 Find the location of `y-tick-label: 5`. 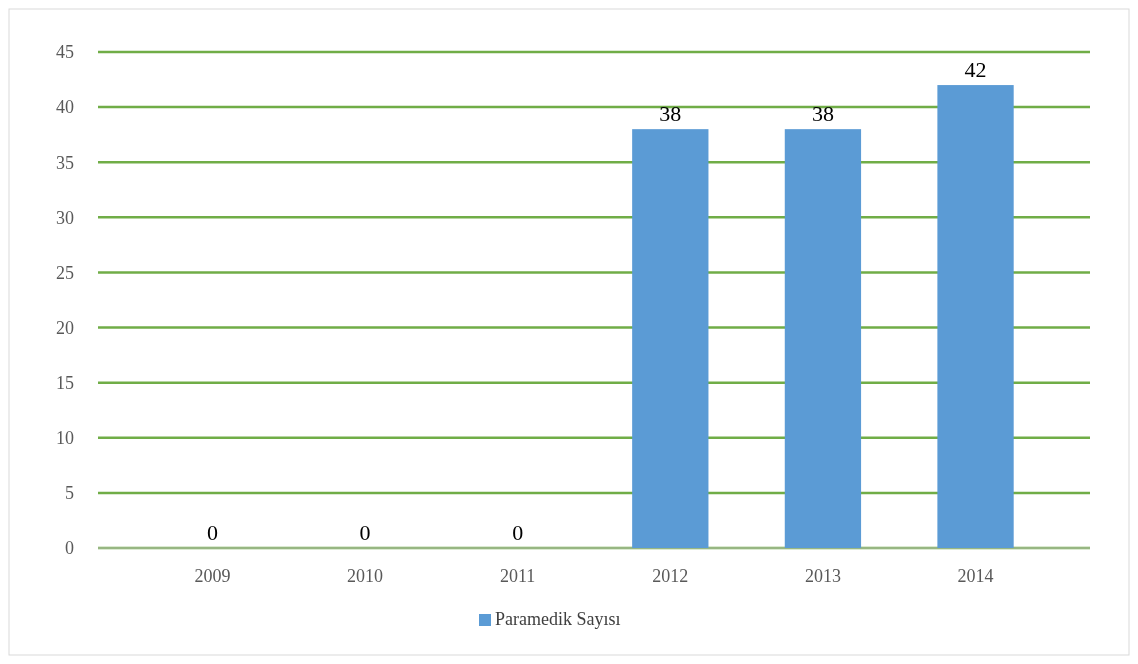

y-tick-label: 5 is located at coordinates (69, 493).